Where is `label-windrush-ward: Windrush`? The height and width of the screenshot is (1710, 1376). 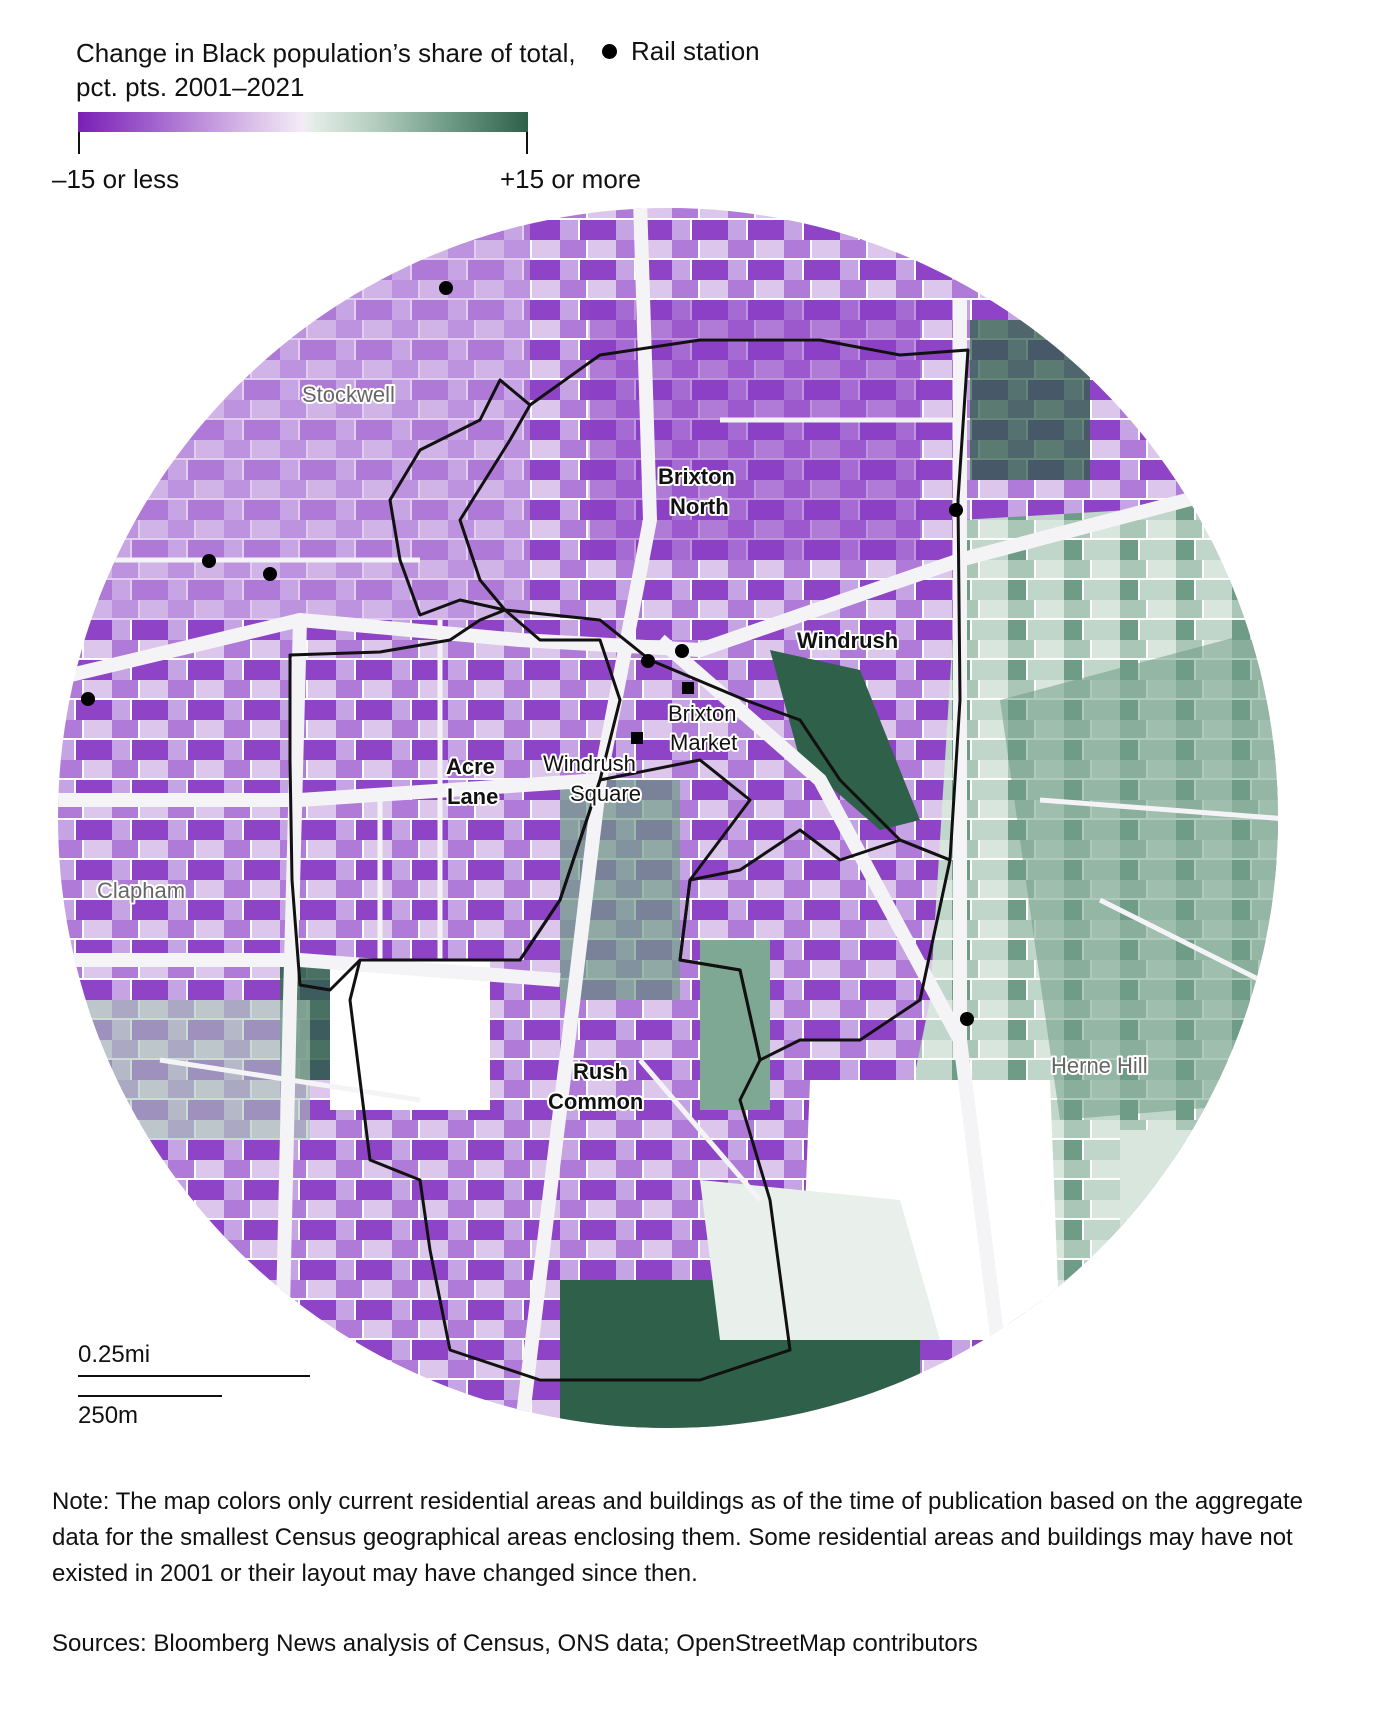
label-windrush-ward: Windrush is located at coordinates (847, 640).